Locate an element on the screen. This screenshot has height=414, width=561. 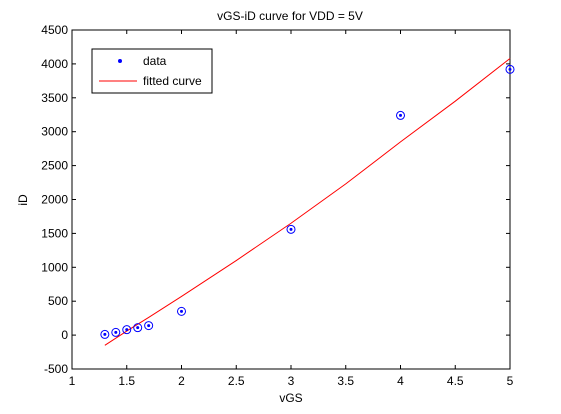
x-tick-label: 3.5 is located at coordinates (345, 381).